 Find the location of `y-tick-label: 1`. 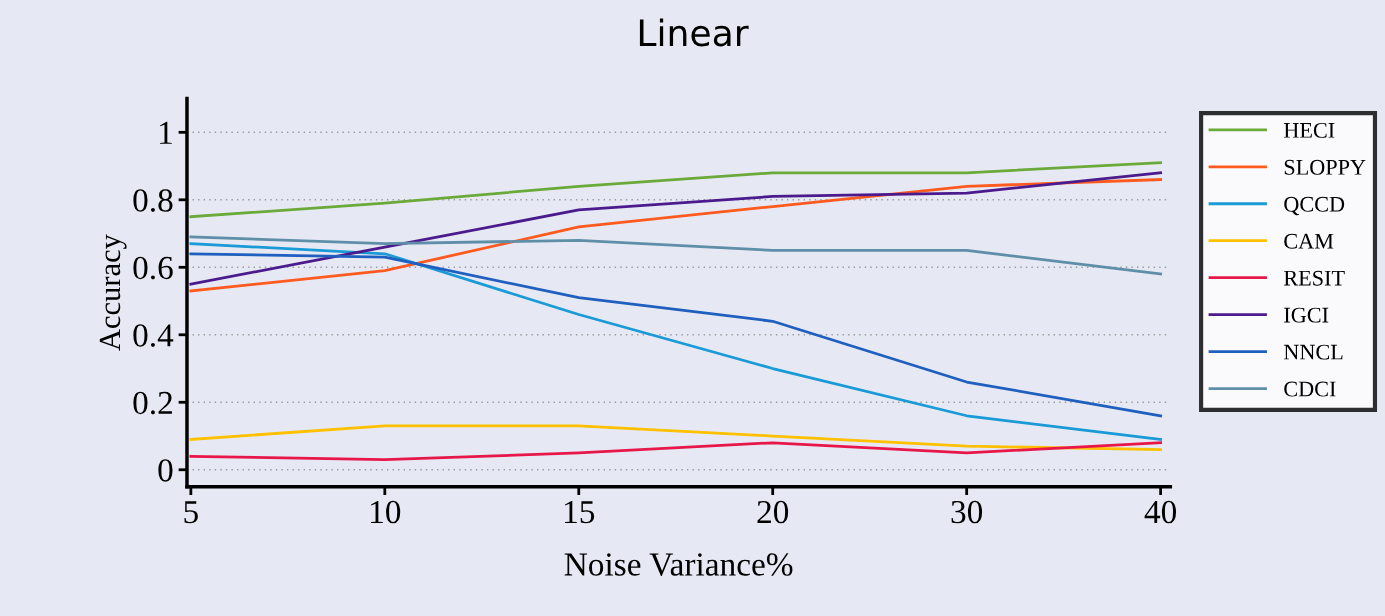

y-tick-label: 1 is located at coordinates (166, 132).